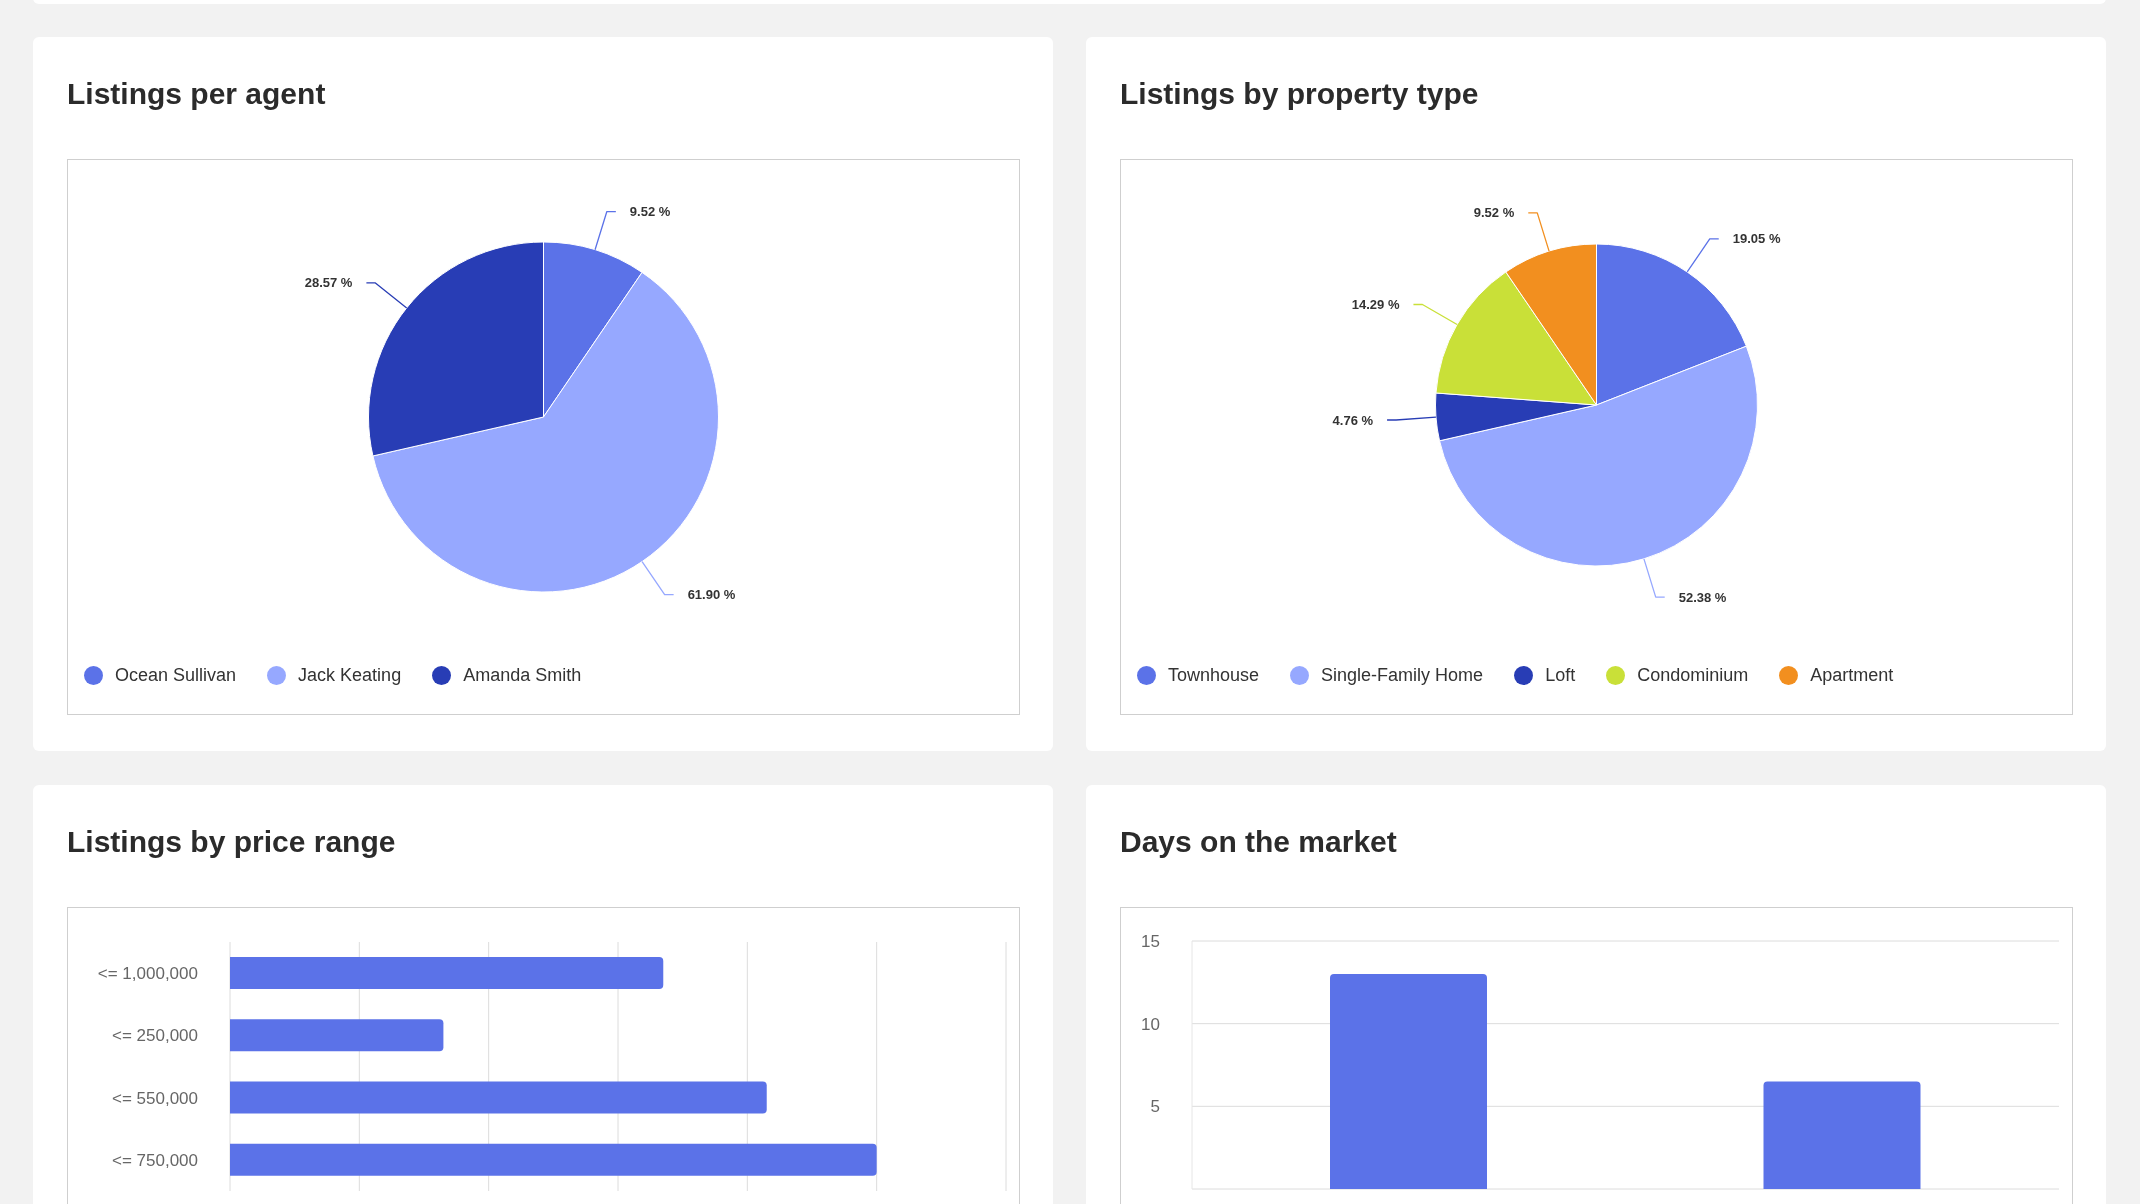  What do you see at coordinates (1214, 675) in the screenshot?
I see `legend-label: Townhouse` at bounding box center [1214, 675].